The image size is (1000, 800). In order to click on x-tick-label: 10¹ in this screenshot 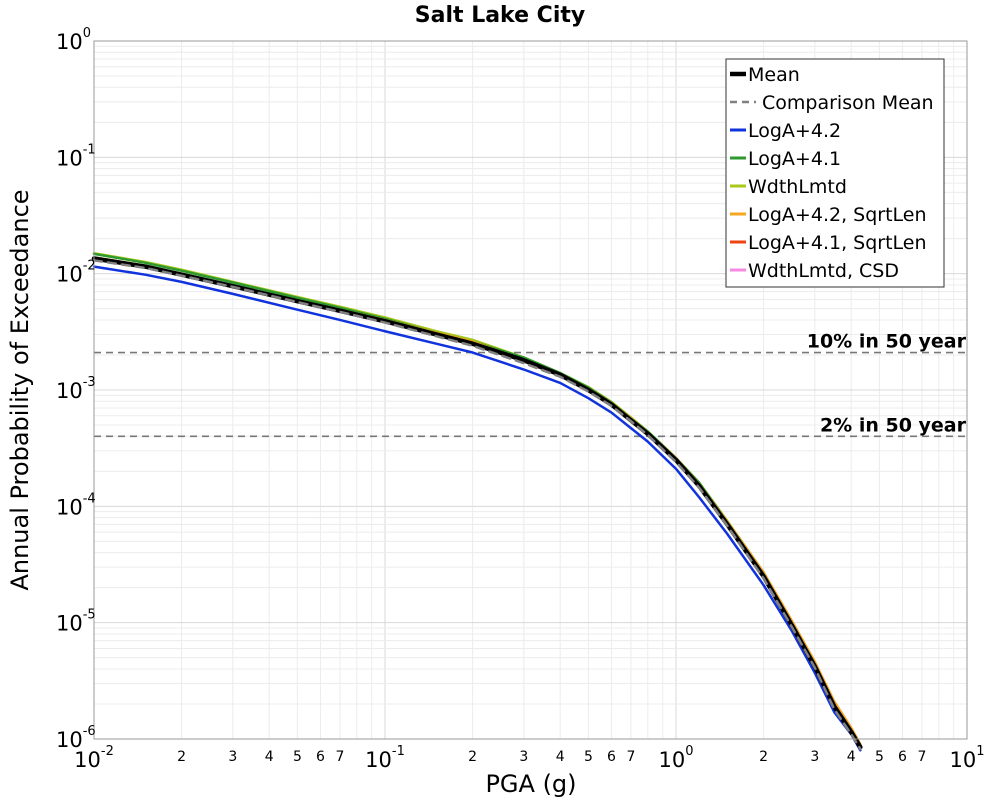, I will do `click(966, 758)`.